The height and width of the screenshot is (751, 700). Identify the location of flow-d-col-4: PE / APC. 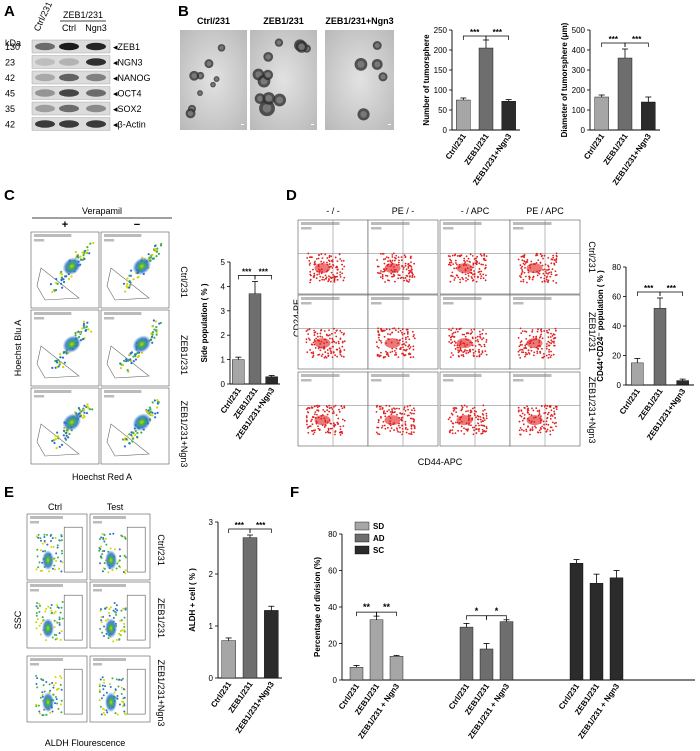
(545, 211).